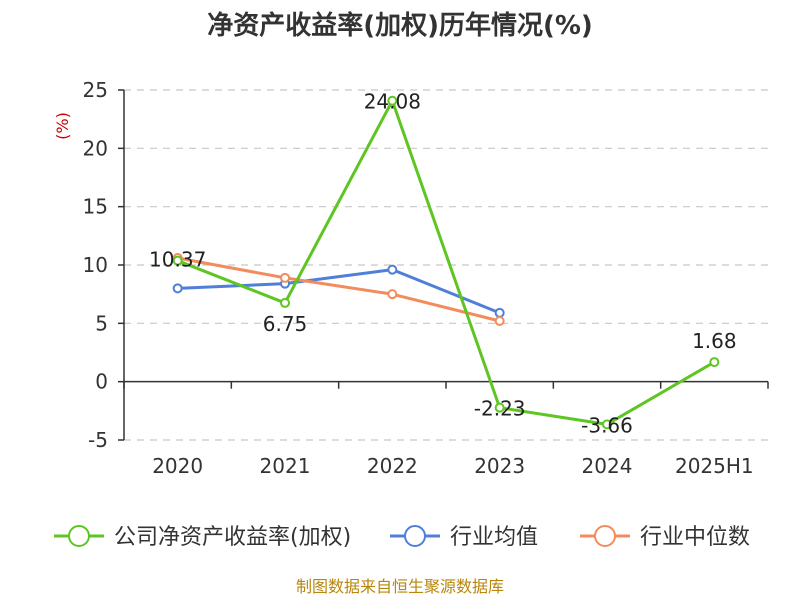  I want to click on y-tick-label: 5, so click(101, 323).